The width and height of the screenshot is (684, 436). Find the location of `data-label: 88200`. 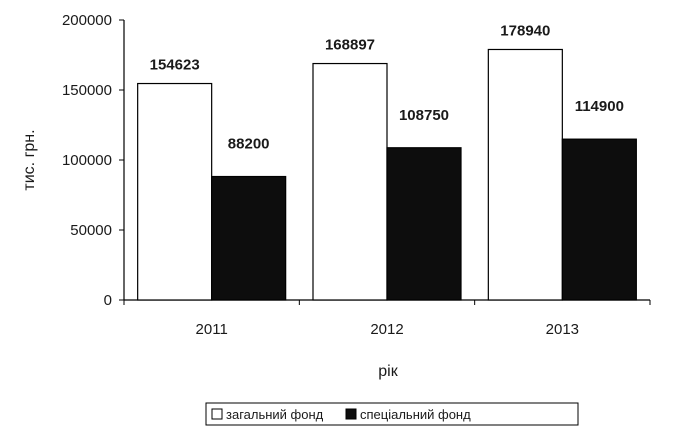

data-label: 88200 is located at coordinates (249, 144).